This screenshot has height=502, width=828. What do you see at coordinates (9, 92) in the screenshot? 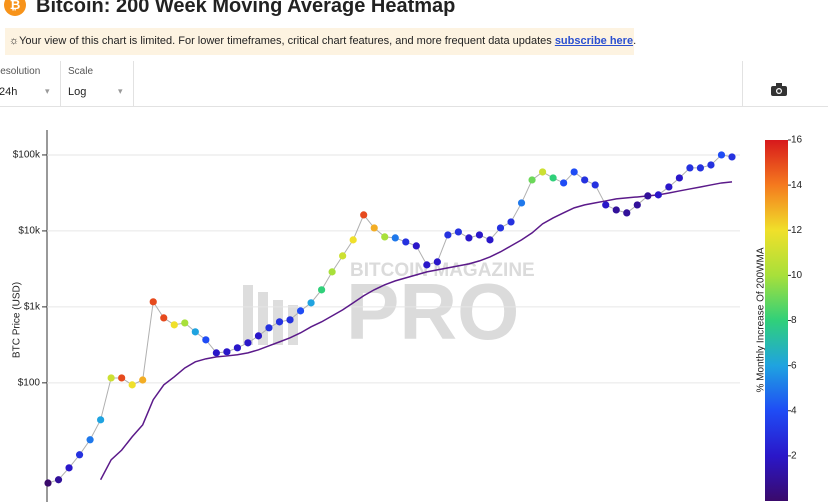
I see `control-value: 24h` at bounding box center [9, 92].